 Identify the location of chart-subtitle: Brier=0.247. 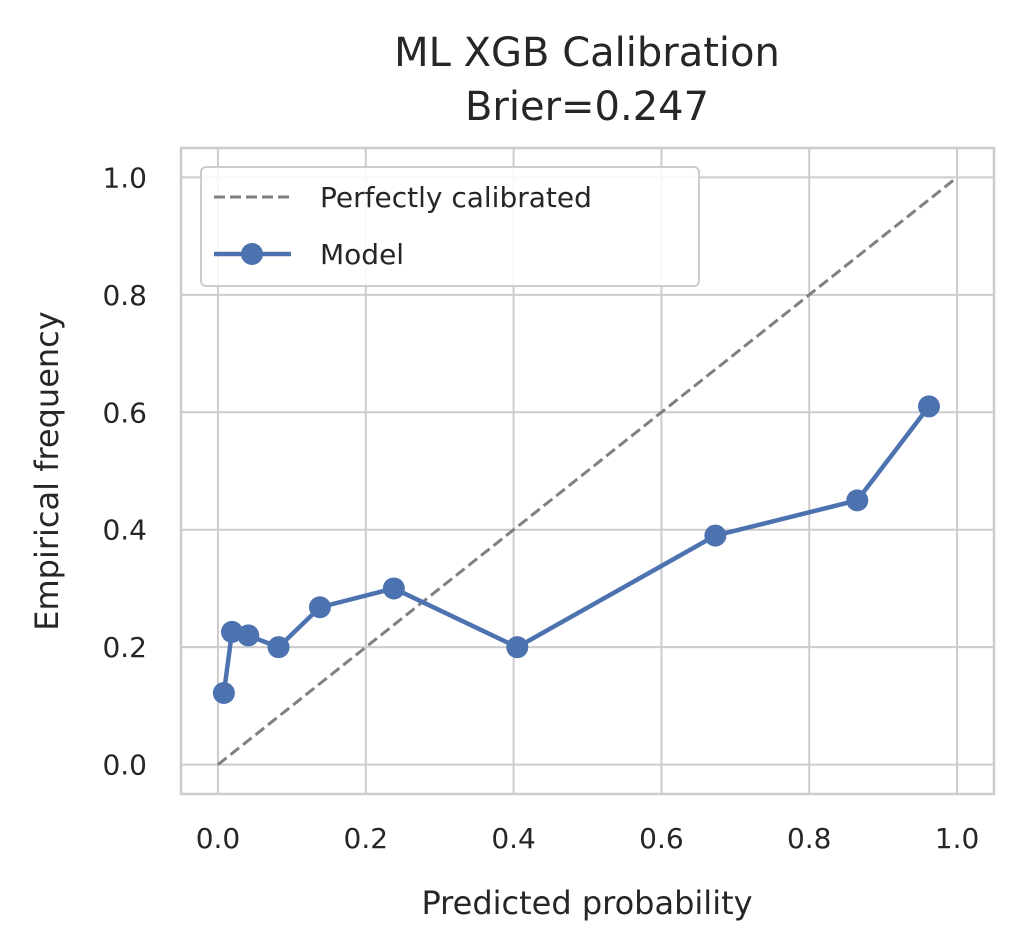
(587, 107).